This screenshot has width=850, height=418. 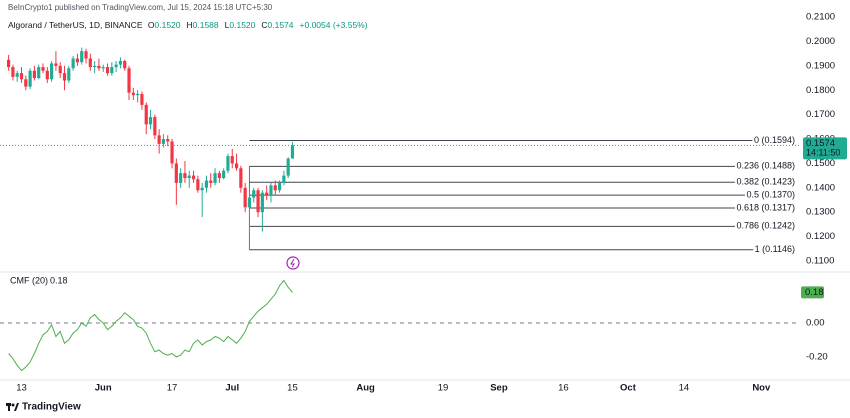 What do you see at coordinates (59, 280) in the screenshot?
I see `cmf-legend-value: 0.18` at bounding box center [59, 280].